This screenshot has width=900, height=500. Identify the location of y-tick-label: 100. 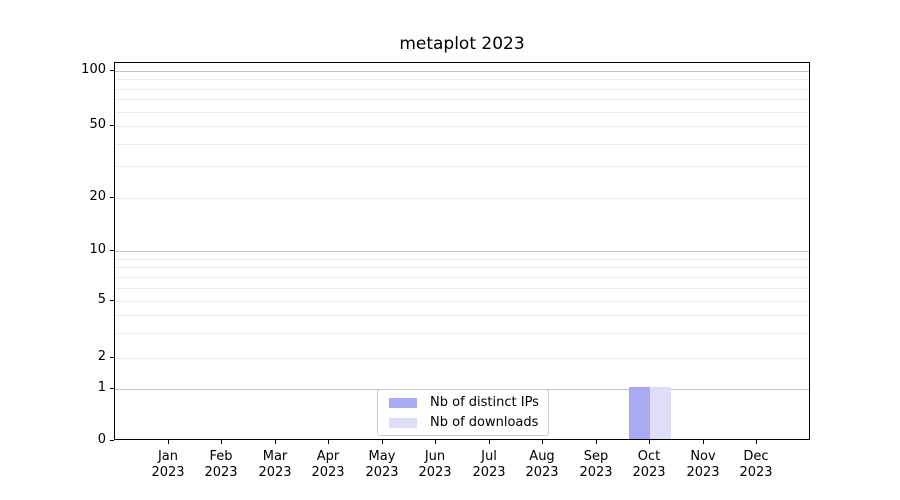
(93, 69).